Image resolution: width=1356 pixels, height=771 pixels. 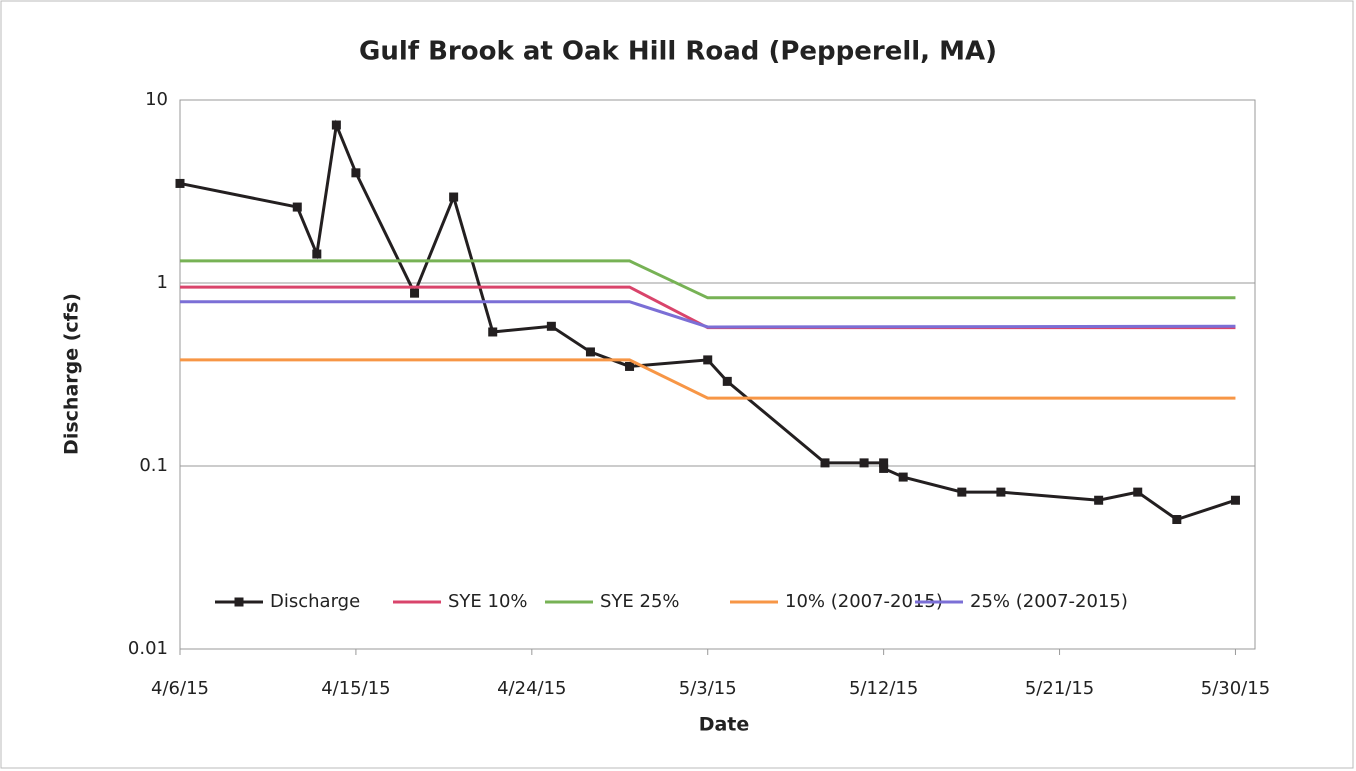 What do you see at coordinates (1235, 688) in the screenshot?
I see `x-tick-label: 5/30/15` at bounding box center [1235, 688].